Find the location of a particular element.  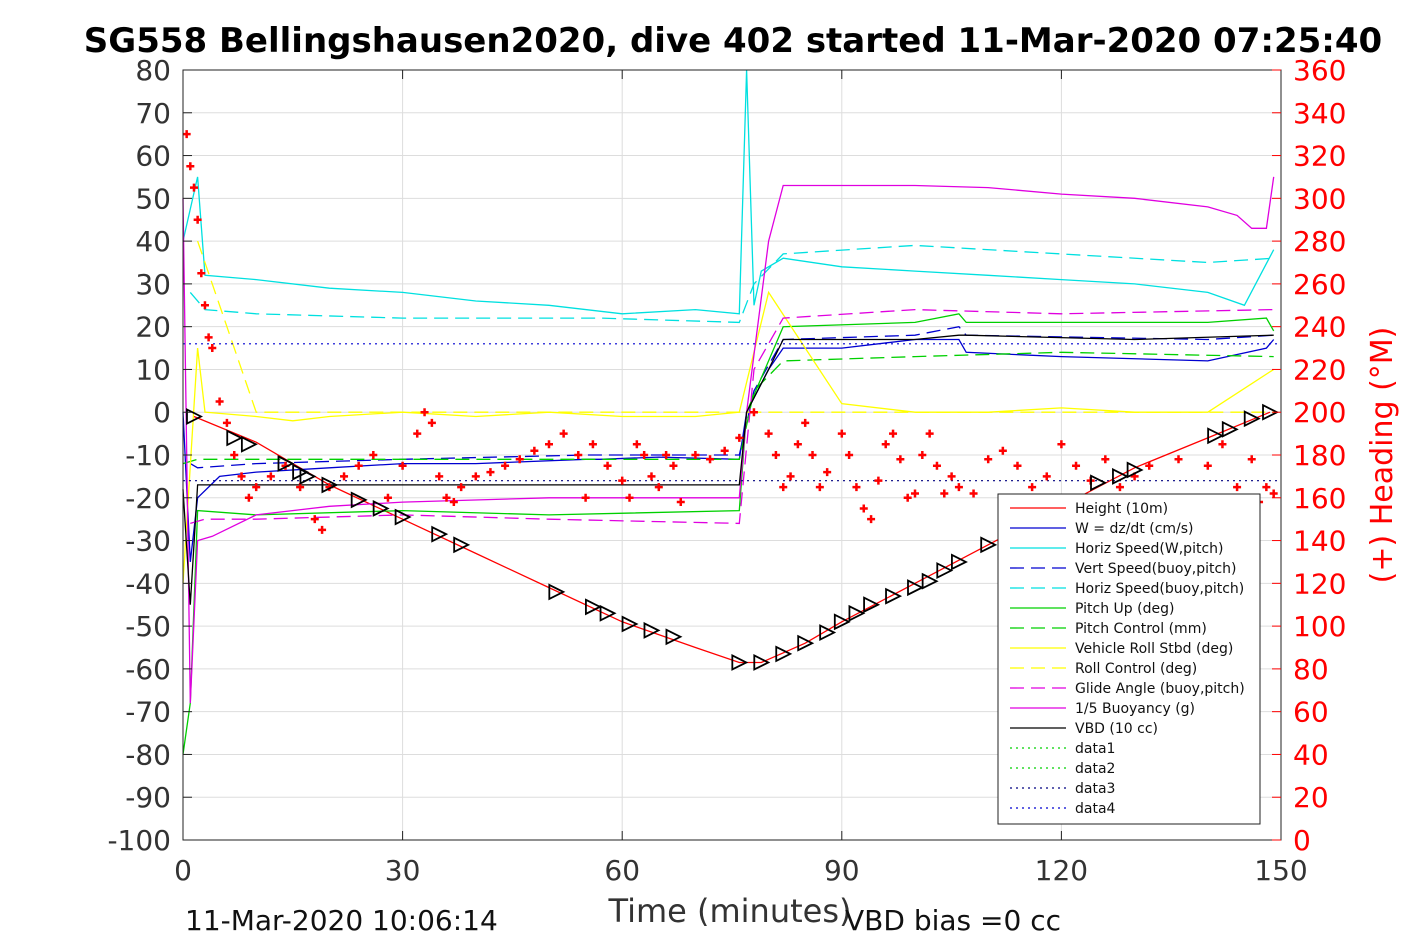

legend-label: Roll Control (deg) is located at coordinates (1136, 669).